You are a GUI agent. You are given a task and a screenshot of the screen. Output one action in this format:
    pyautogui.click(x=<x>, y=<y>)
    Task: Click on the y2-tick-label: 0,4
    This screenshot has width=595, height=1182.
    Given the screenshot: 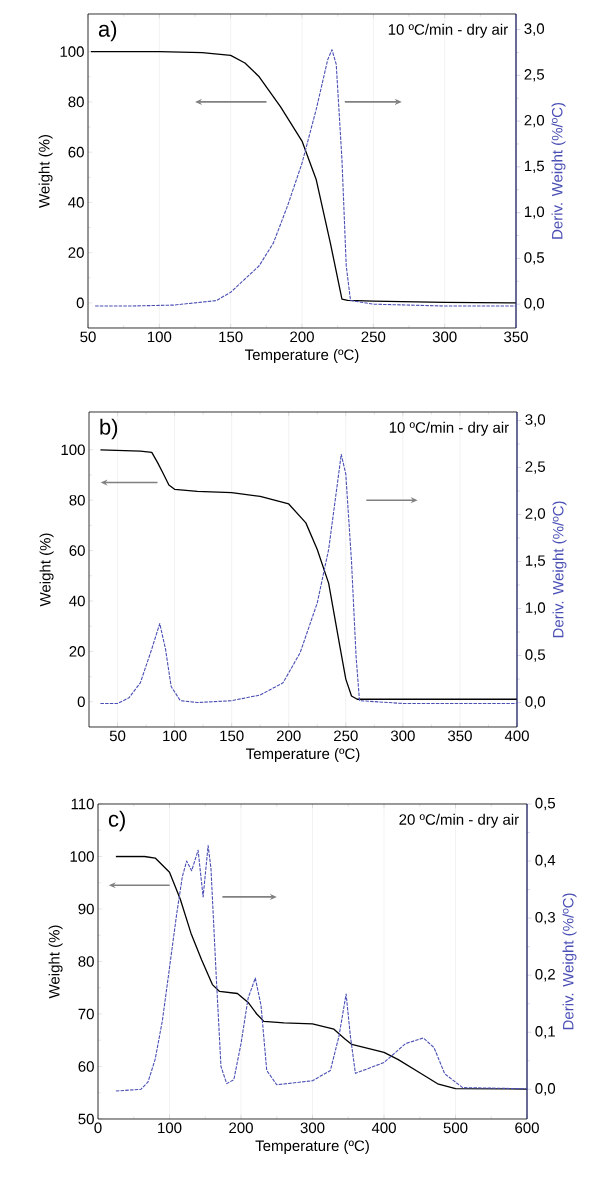 What is the action you would take?
    pyautogui.click(x=545, y=861)
    